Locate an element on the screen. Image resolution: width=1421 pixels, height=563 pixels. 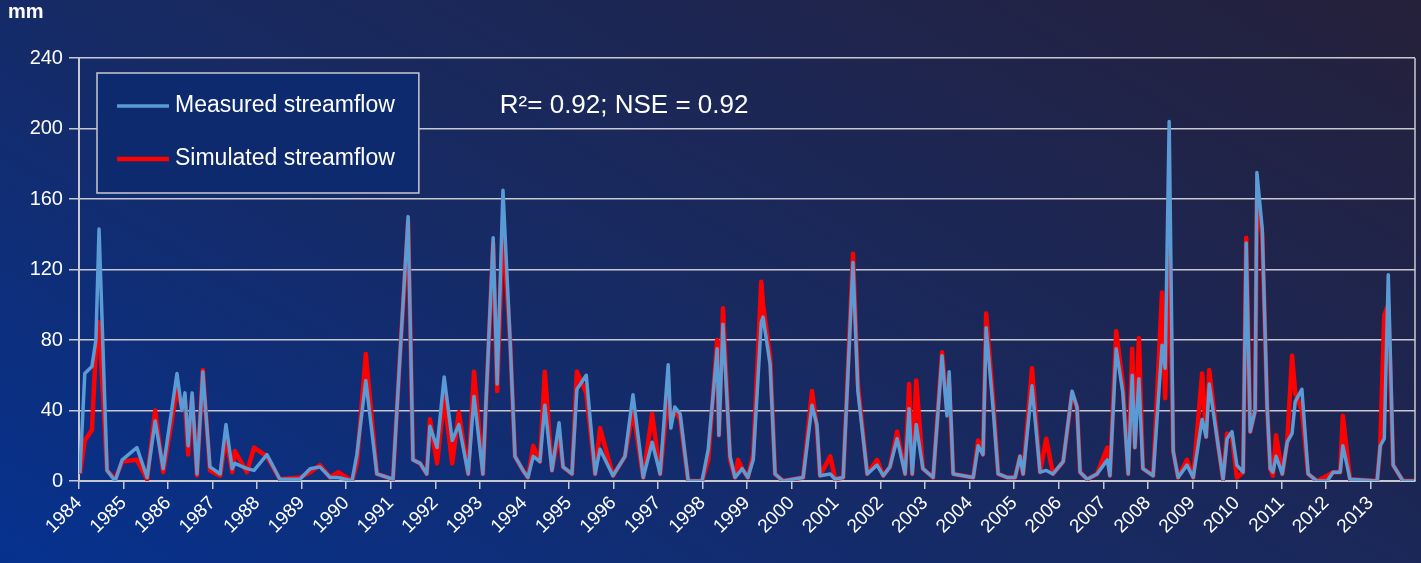
y-tick-label: 80 is located at coordinates (51, 338).